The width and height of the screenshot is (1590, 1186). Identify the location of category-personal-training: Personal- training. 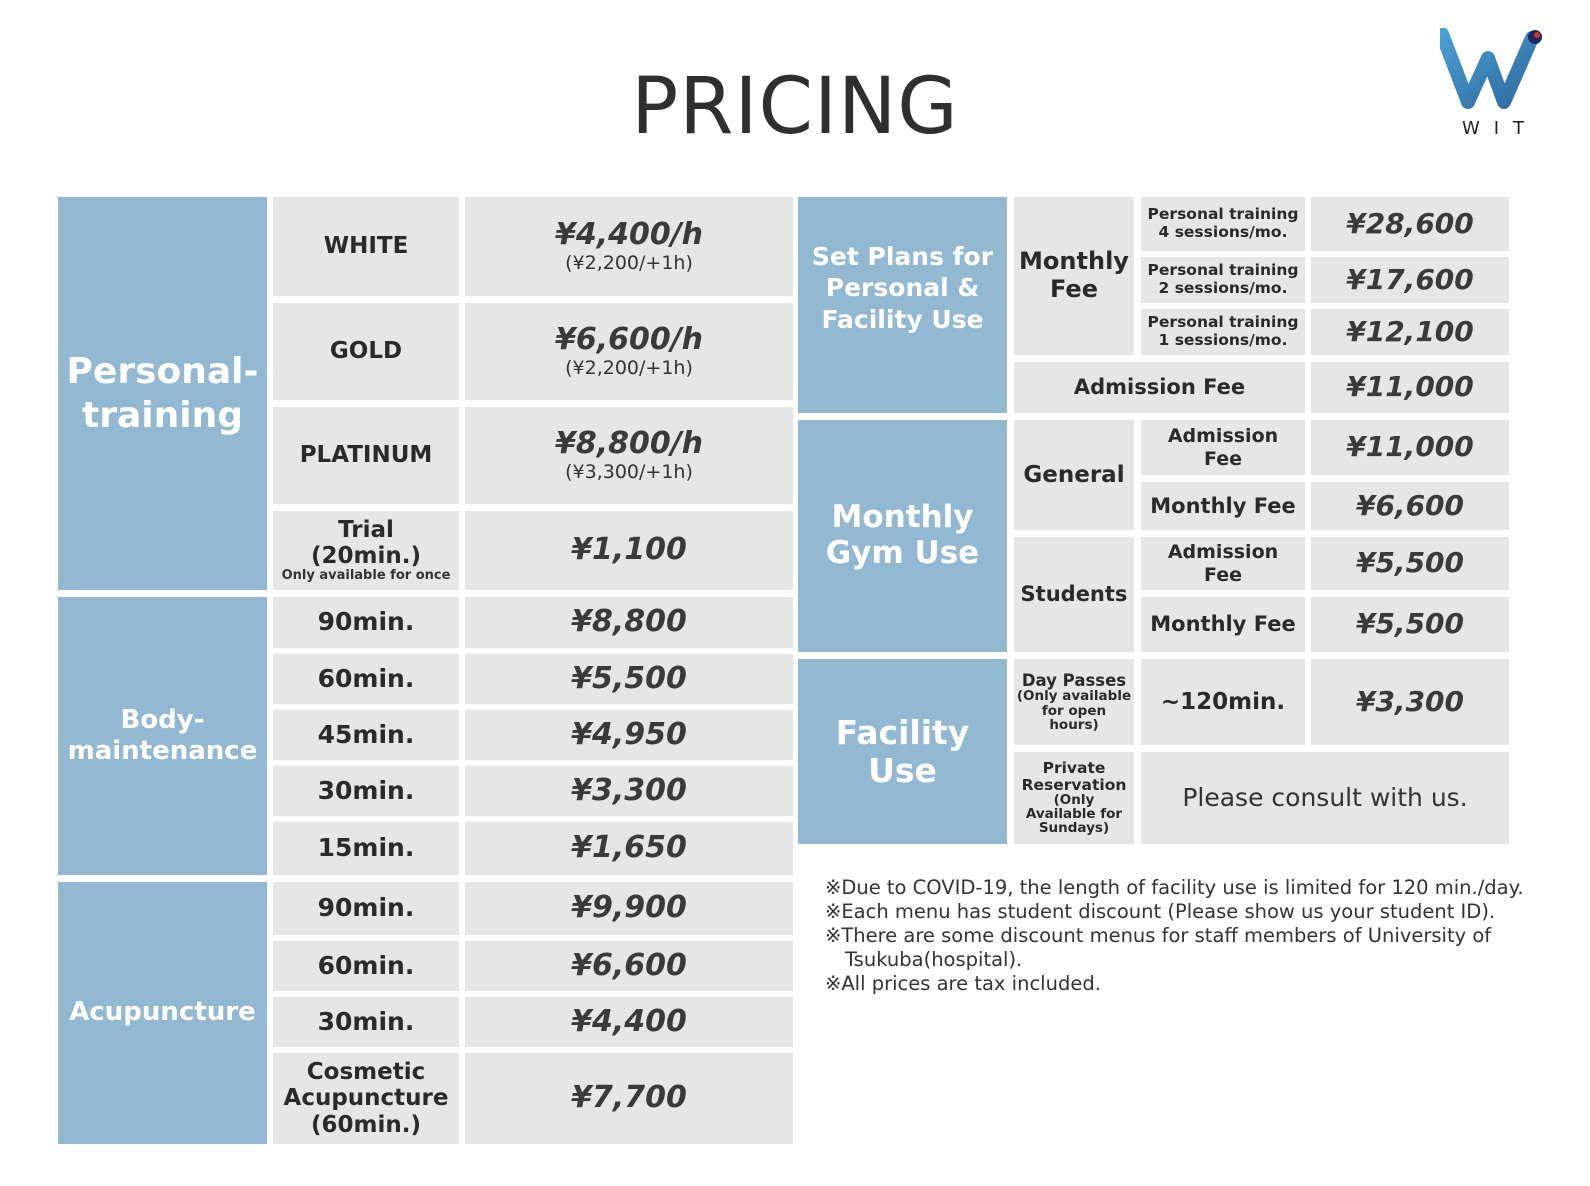
(162, 393).